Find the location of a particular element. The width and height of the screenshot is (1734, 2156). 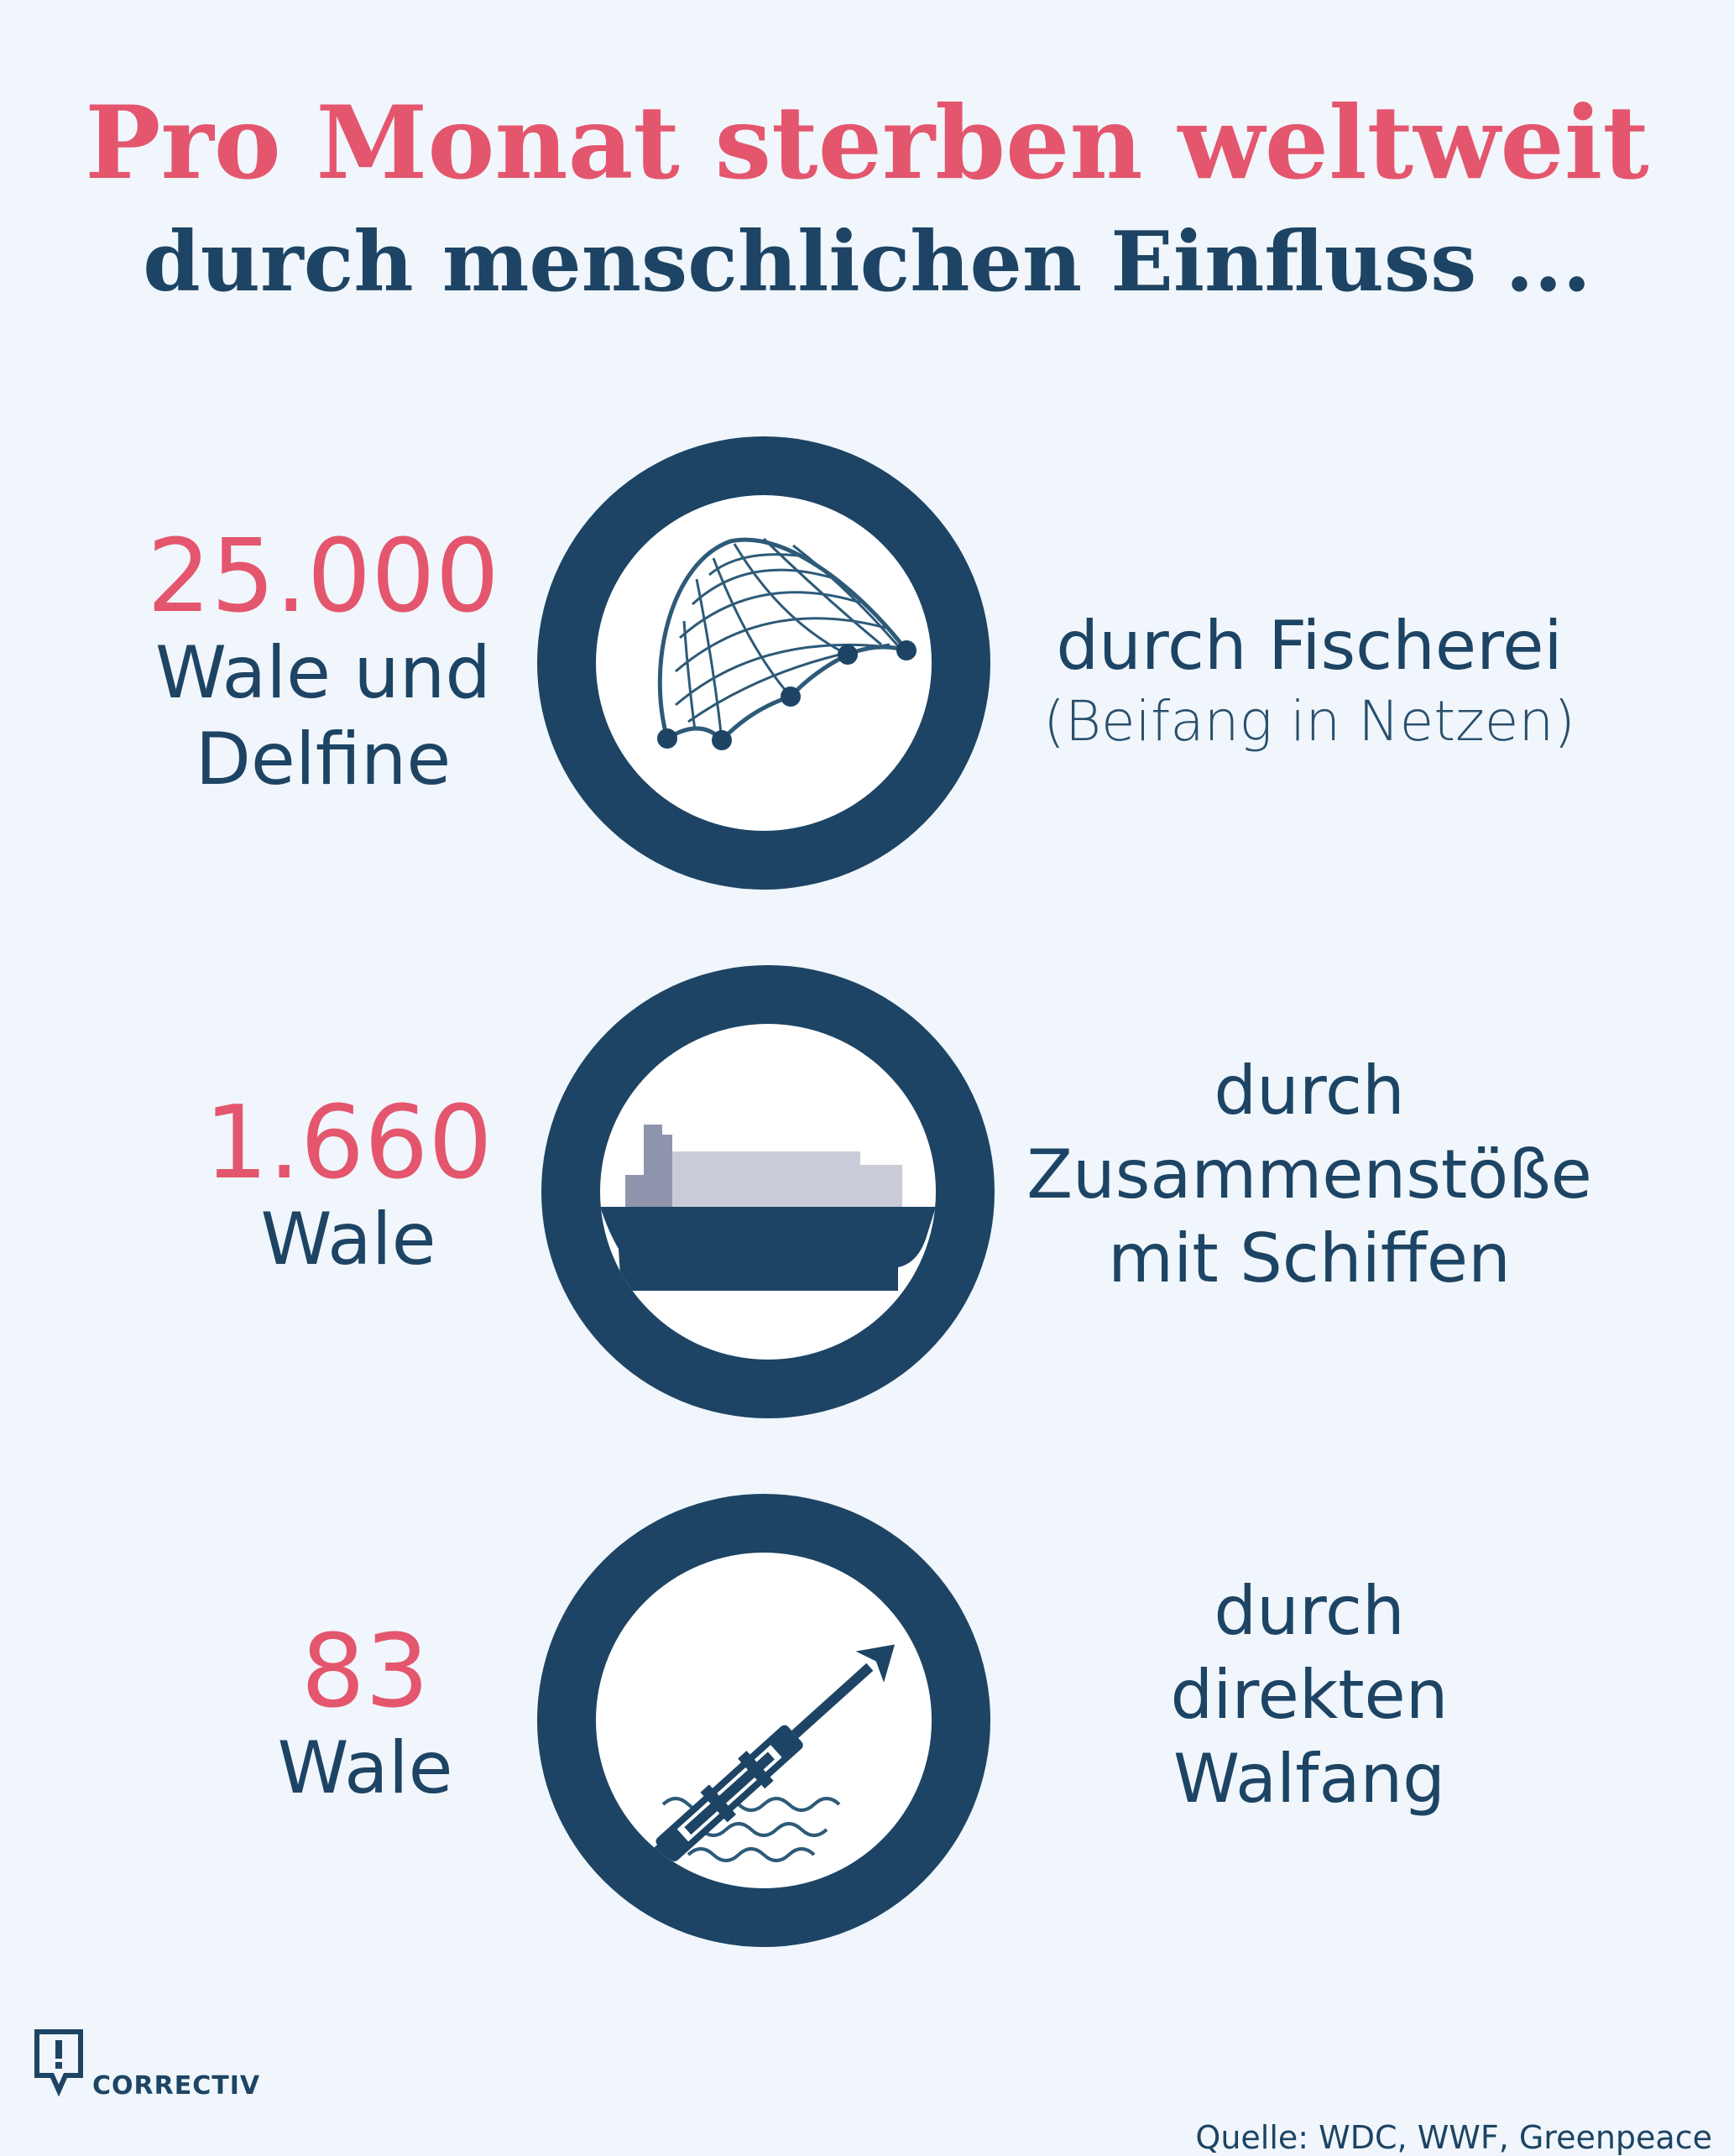

stat-value: 1.660 is located at coordinates (348, 1143).